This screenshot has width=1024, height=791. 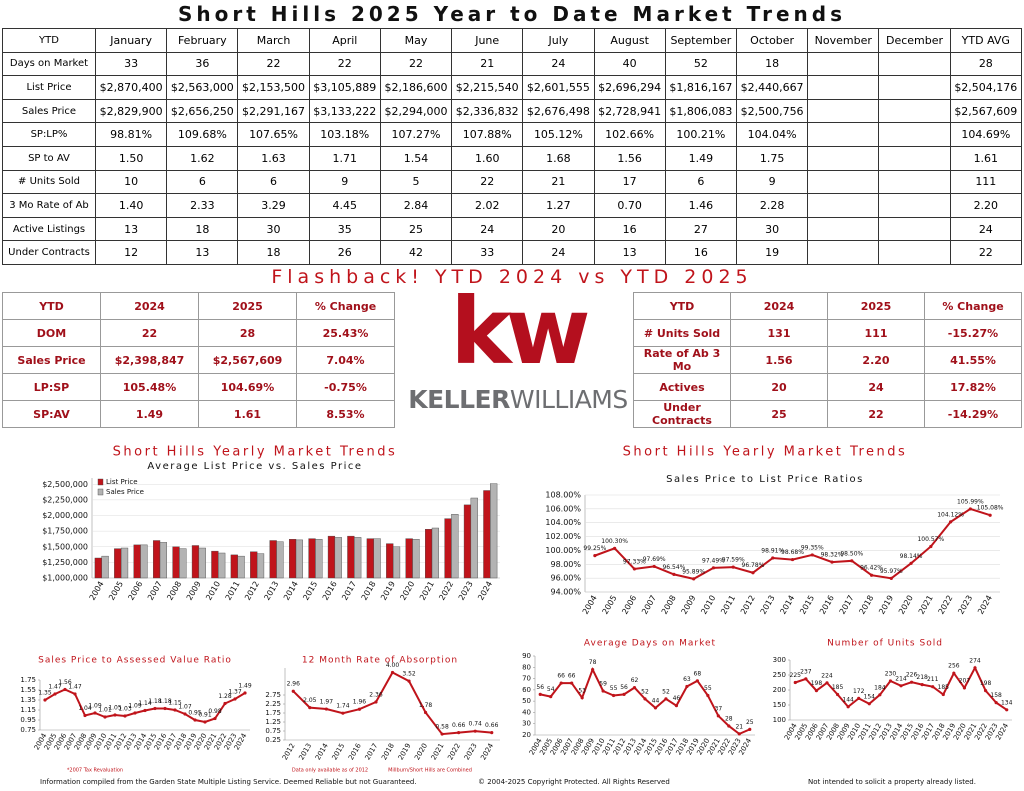 I want to click on x-tick-label: 2013, so click(x=305, y=751).